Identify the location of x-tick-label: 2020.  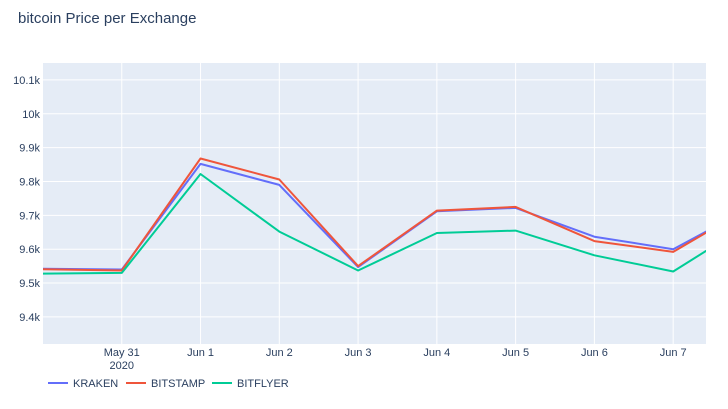
(122, 366).